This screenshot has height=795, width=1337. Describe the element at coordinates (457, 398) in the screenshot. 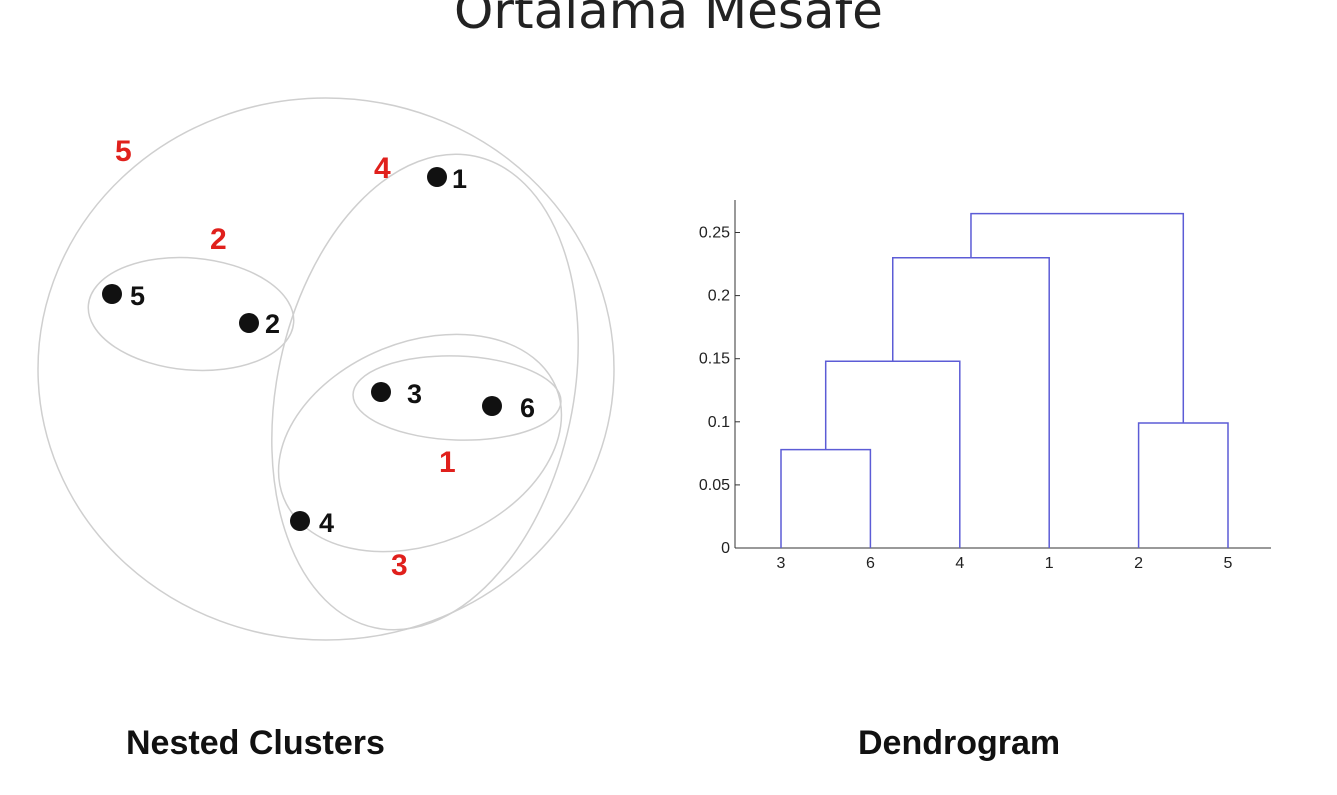

I see `cluster-1-ellipse` at that location.